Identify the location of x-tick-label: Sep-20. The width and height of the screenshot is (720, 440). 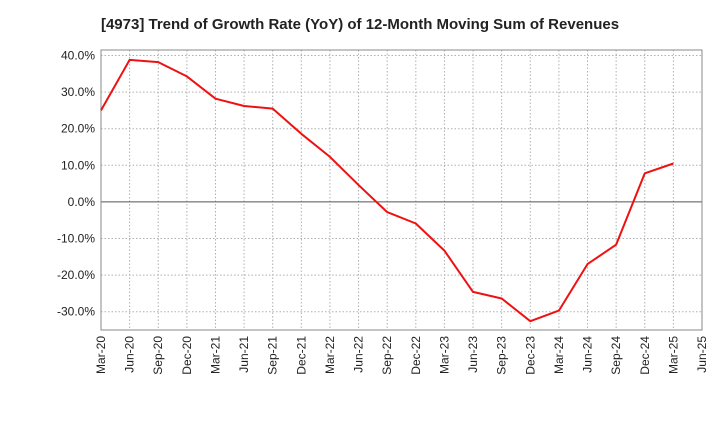
(158, 355).